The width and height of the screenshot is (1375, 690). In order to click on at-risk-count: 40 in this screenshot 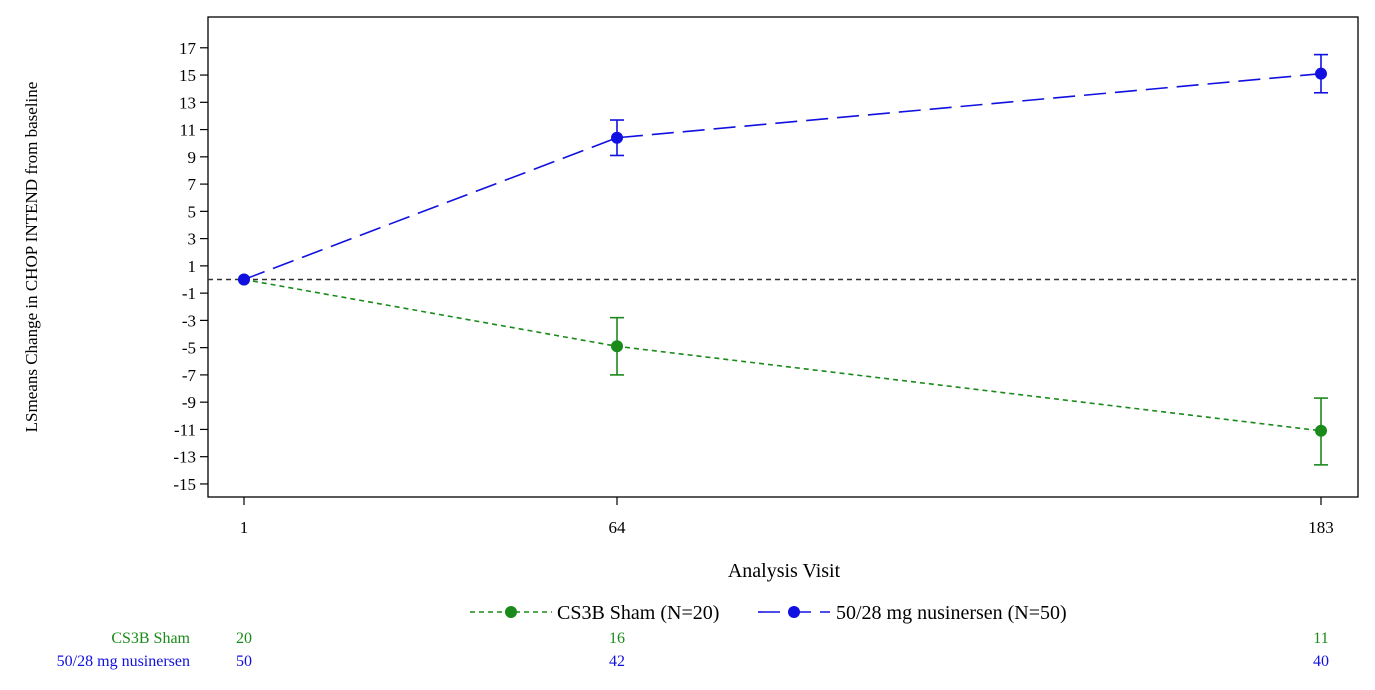, I will do `click(1321, 661)`.